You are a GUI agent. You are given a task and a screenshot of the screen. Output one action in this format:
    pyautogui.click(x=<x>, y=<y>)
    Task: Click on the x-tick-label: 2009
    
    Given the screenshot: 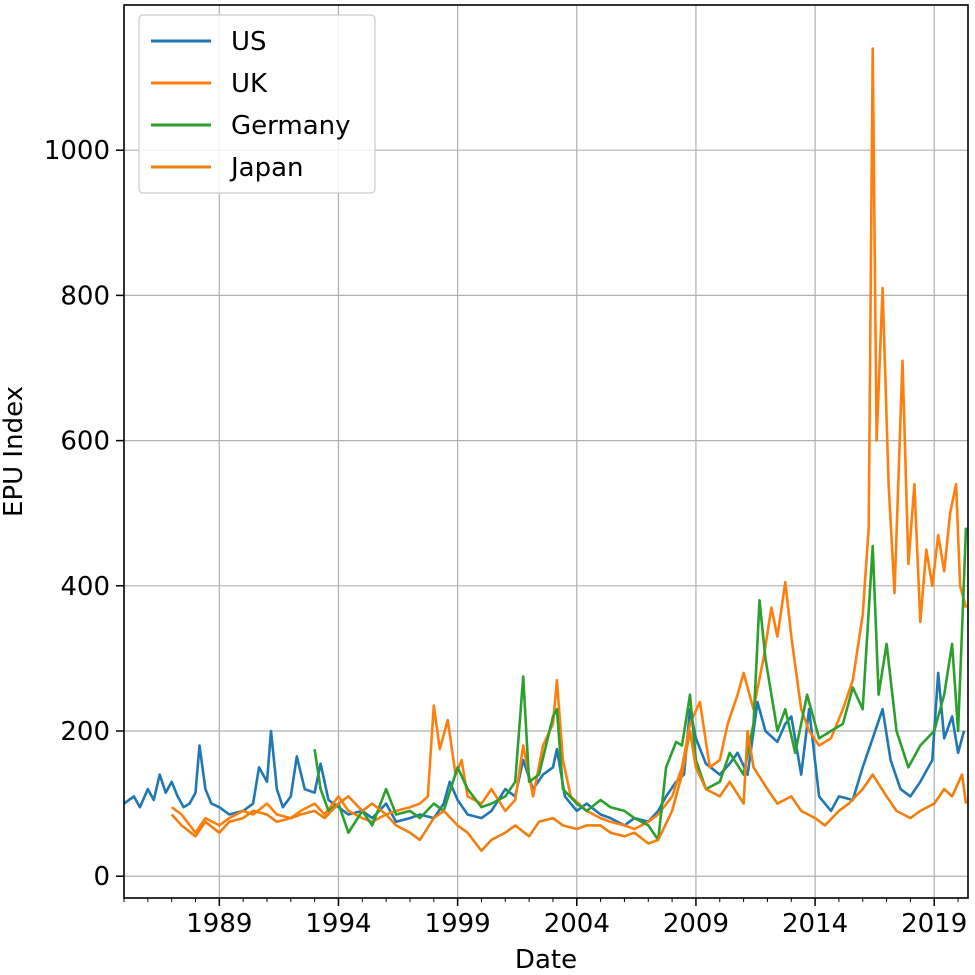 What is the action you would take?
    pyautogui.click(x=696, y=924)
    